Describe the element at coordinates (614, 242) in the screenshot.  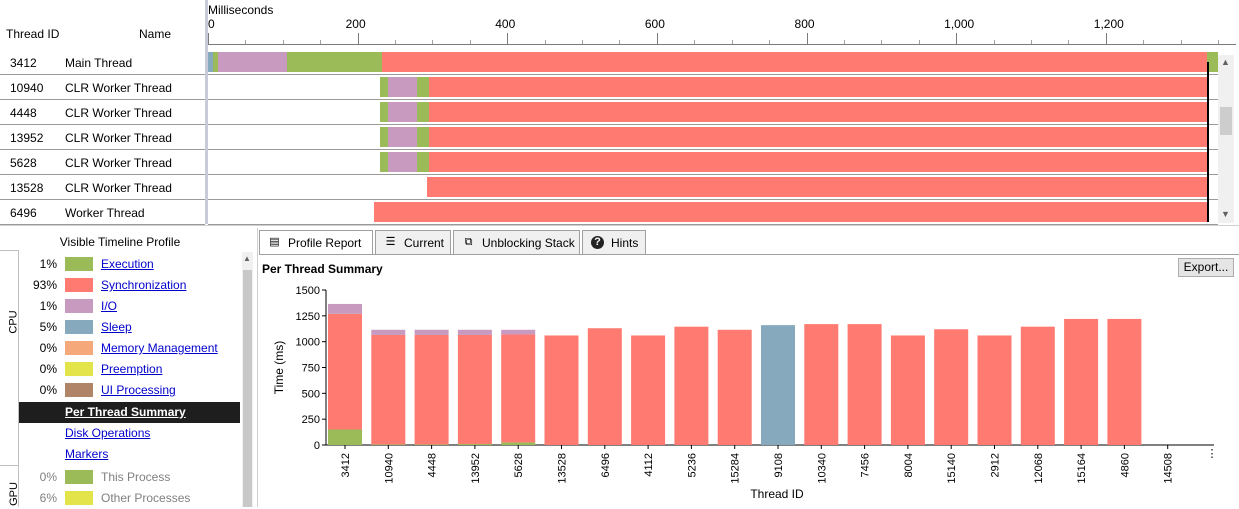
I see `tab-hints: ? Hints` at that location.